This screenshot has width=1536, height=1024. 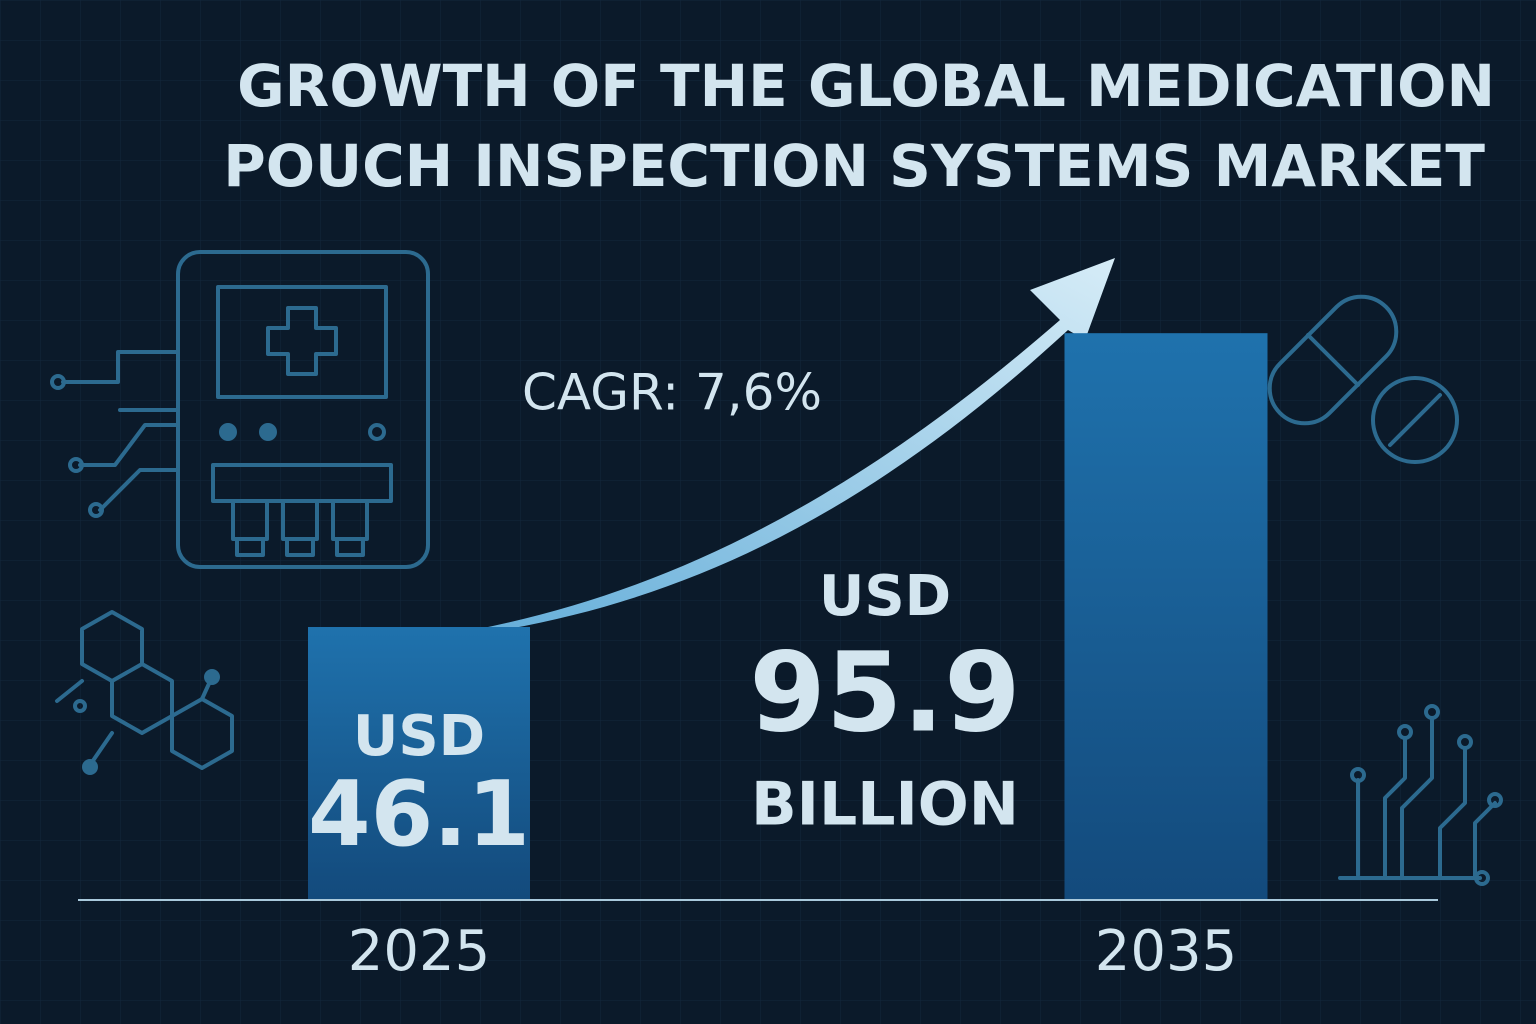 What do you see at coordinates (1420, 795) in the screenshot?
I see `circuit-icon` at bounding box center [1420, 795].